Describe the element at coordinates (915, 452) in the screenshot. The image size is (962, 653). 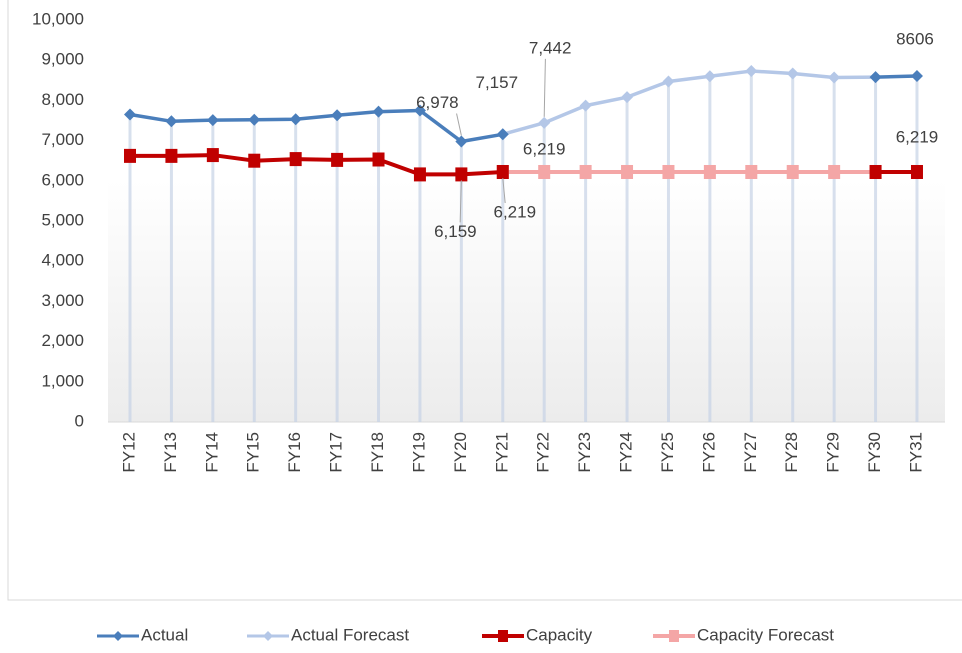
I see `x-tick-label: FY31` at that location.